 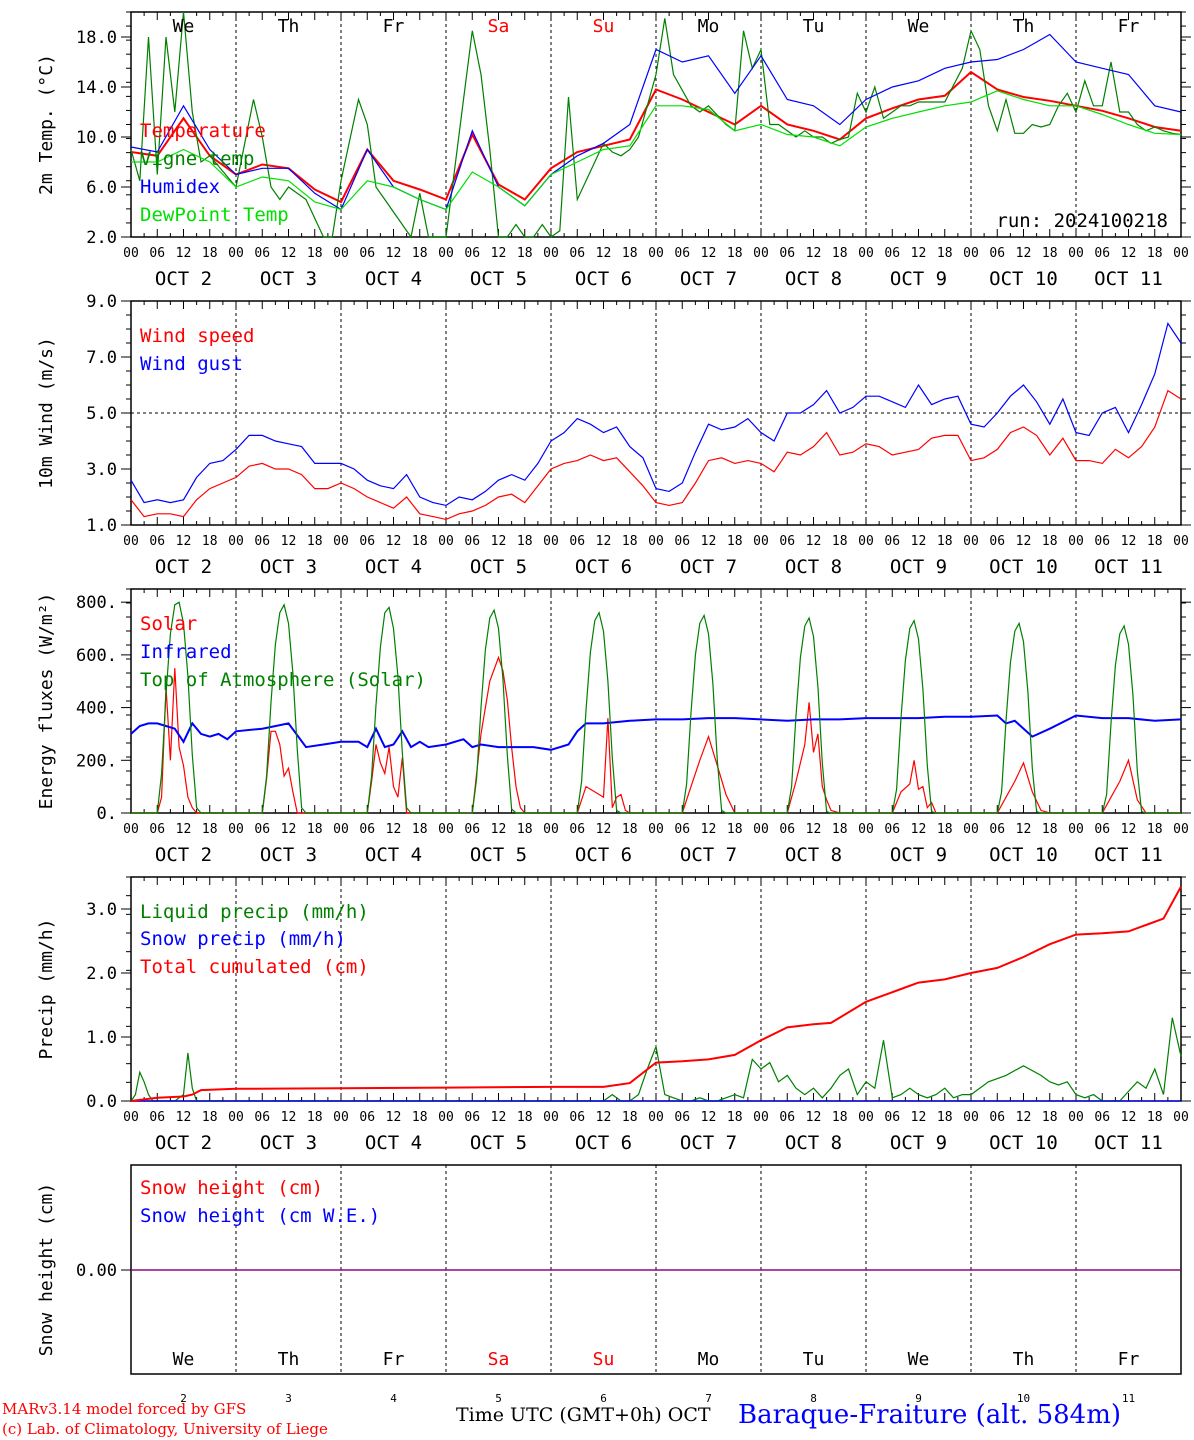 I want to click on y-tick-label: 0.00, so click(x=96, y=1271).